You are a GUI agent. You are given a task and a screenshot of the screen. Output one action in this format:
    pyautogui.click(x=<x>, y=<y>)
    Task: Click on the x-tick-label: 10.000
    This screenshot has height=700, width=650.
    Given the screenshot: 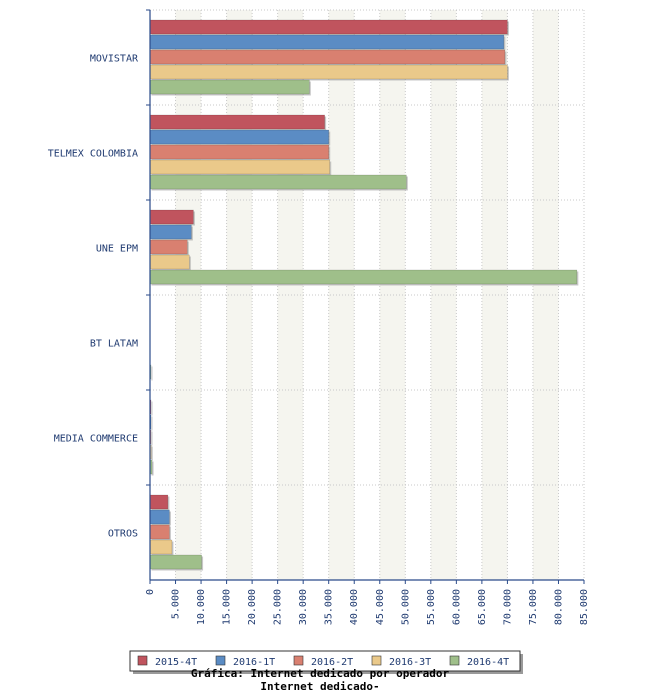 What is the action you would take?
    pyautogui.click(x=201, y=607)
    